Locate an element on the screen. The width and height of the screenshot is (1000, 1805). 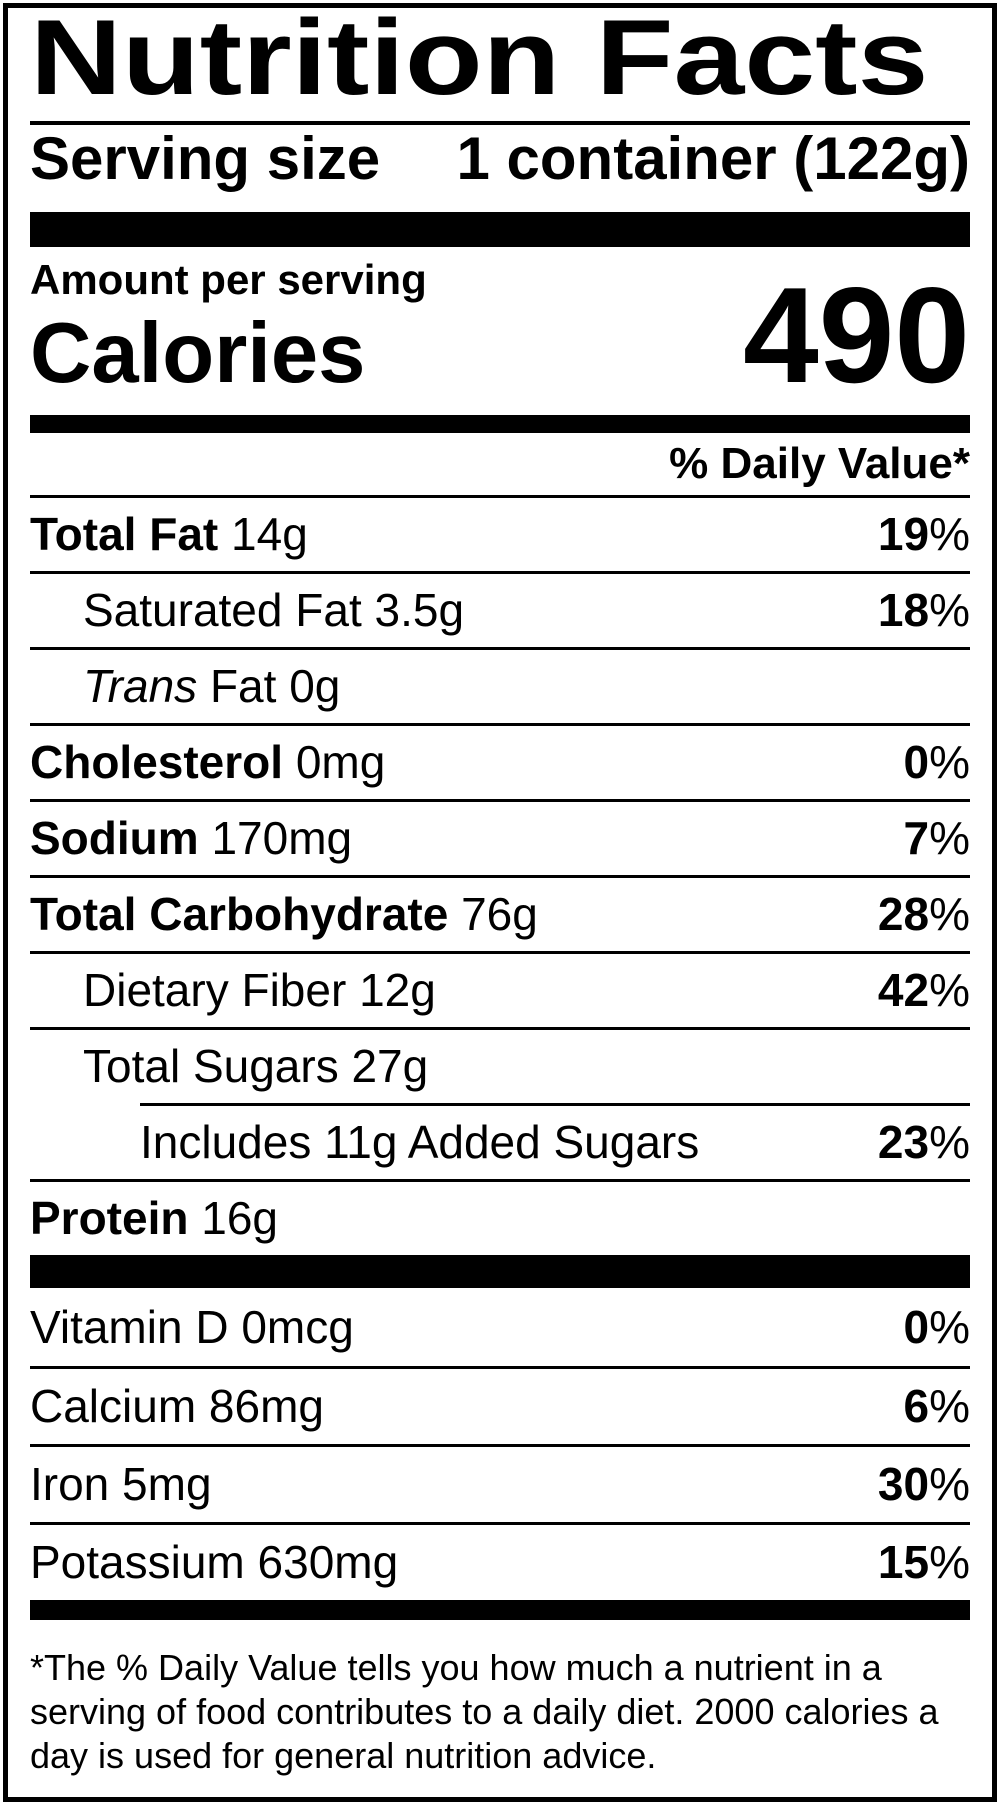
medium-separator-bar-calories is located at coordinates (500, 424).